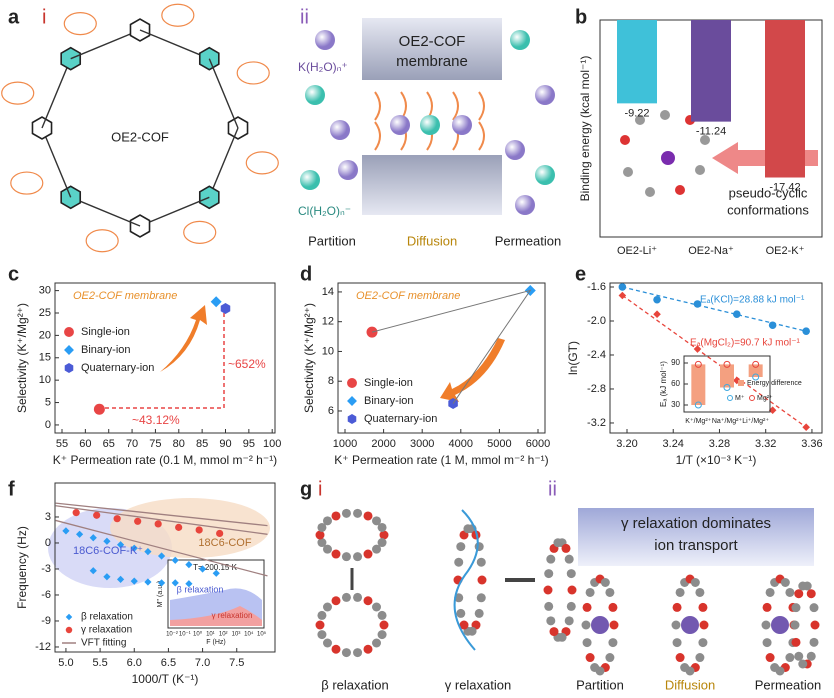  I want to click on label: Permeation, so click(528, 240).